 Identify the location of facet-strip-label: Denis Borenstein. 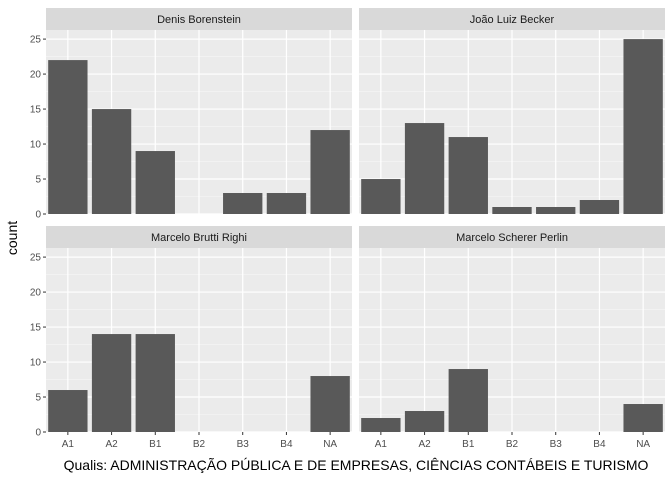
(199, 20).